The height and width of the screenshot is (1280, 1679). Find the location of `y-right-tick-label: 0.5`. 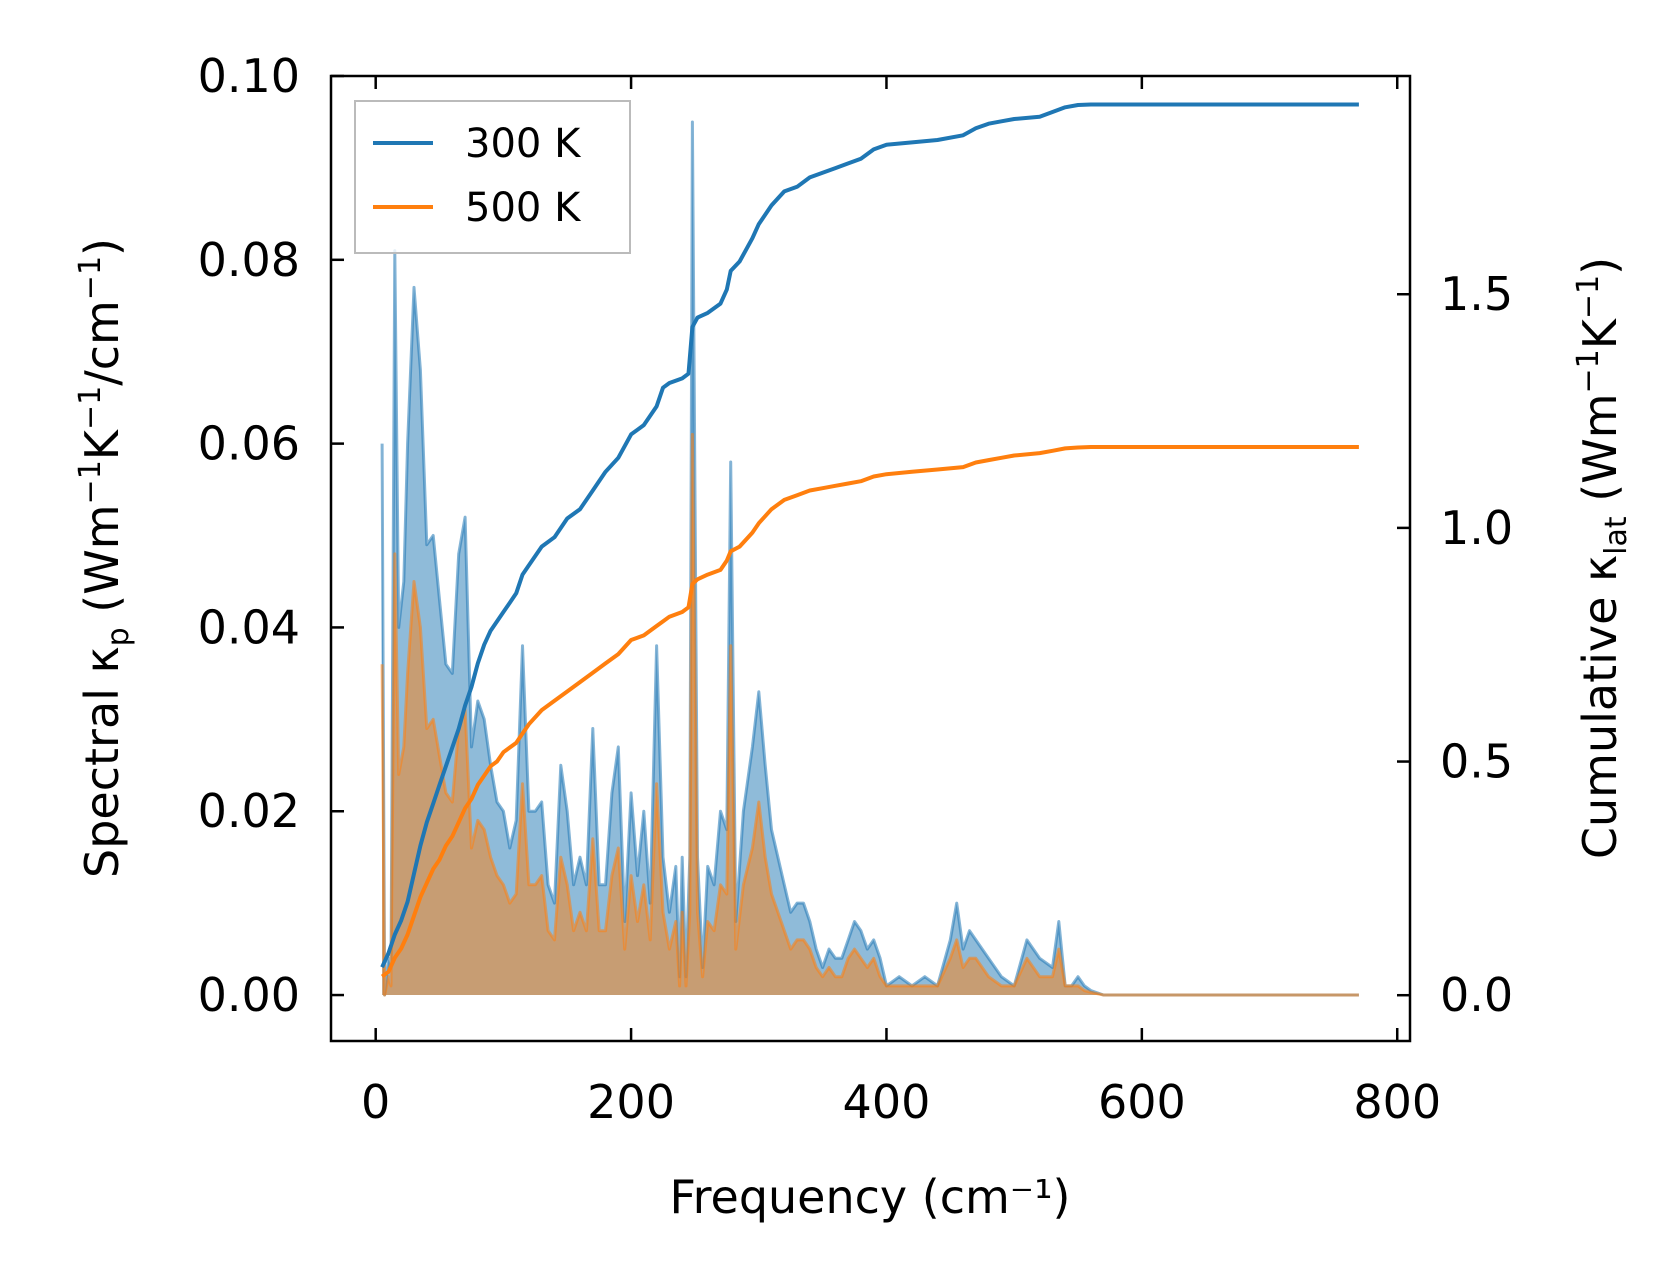

y-right-tick-label: 0.5 is located at coordinates (1476, 762).